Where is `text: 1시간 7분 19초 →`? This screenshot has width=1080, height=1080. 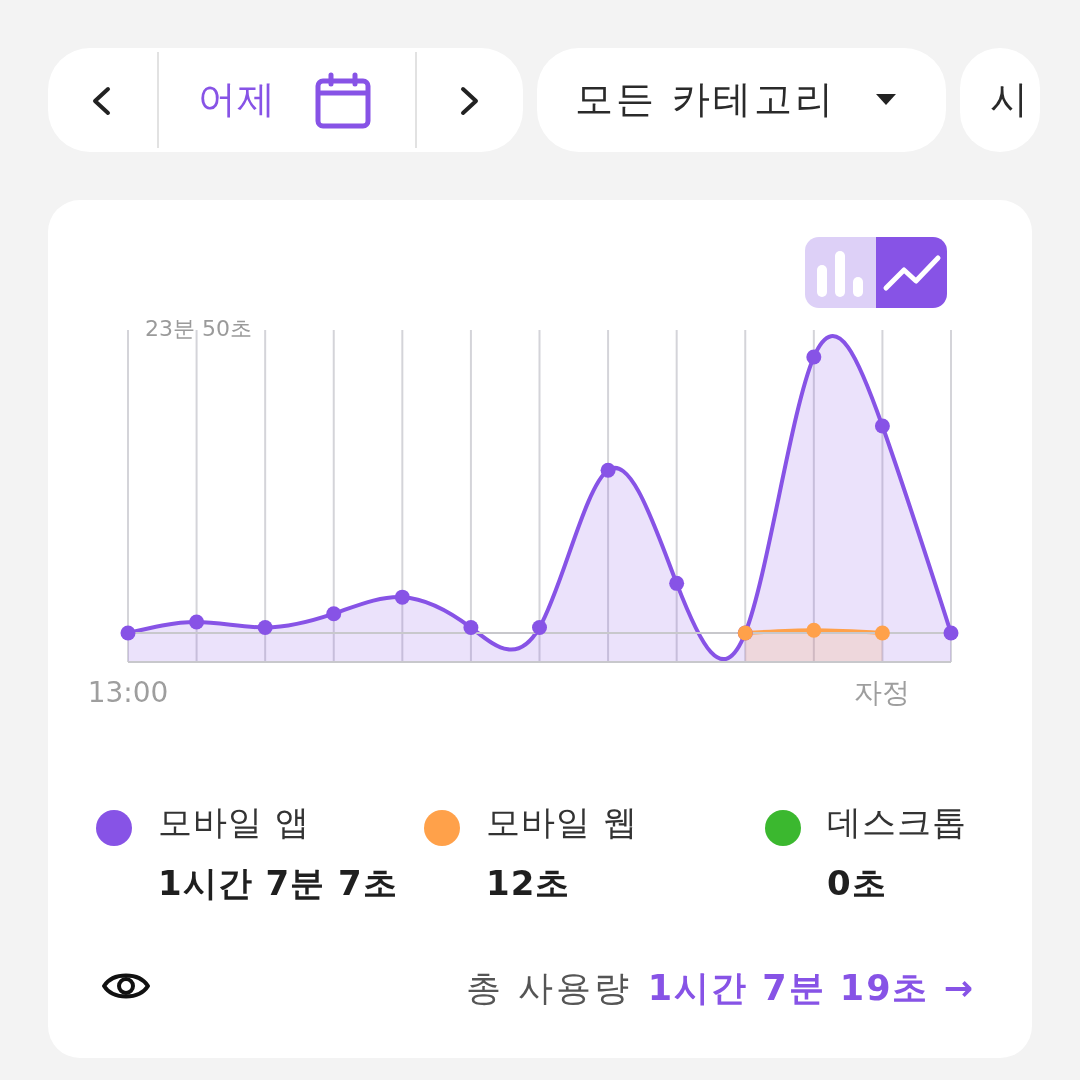
text: 1시간 7분 19초 → is located at coordinates (811, 988).